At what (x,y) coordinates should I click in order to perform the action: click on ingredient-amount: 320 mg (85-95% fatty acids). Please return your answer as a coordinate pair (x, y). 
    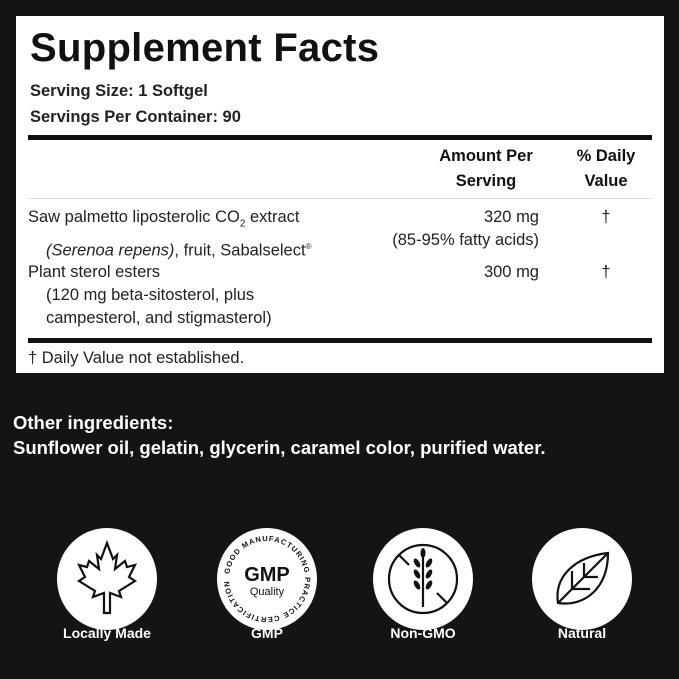
    Looking at the image, I should click on (465, 228).